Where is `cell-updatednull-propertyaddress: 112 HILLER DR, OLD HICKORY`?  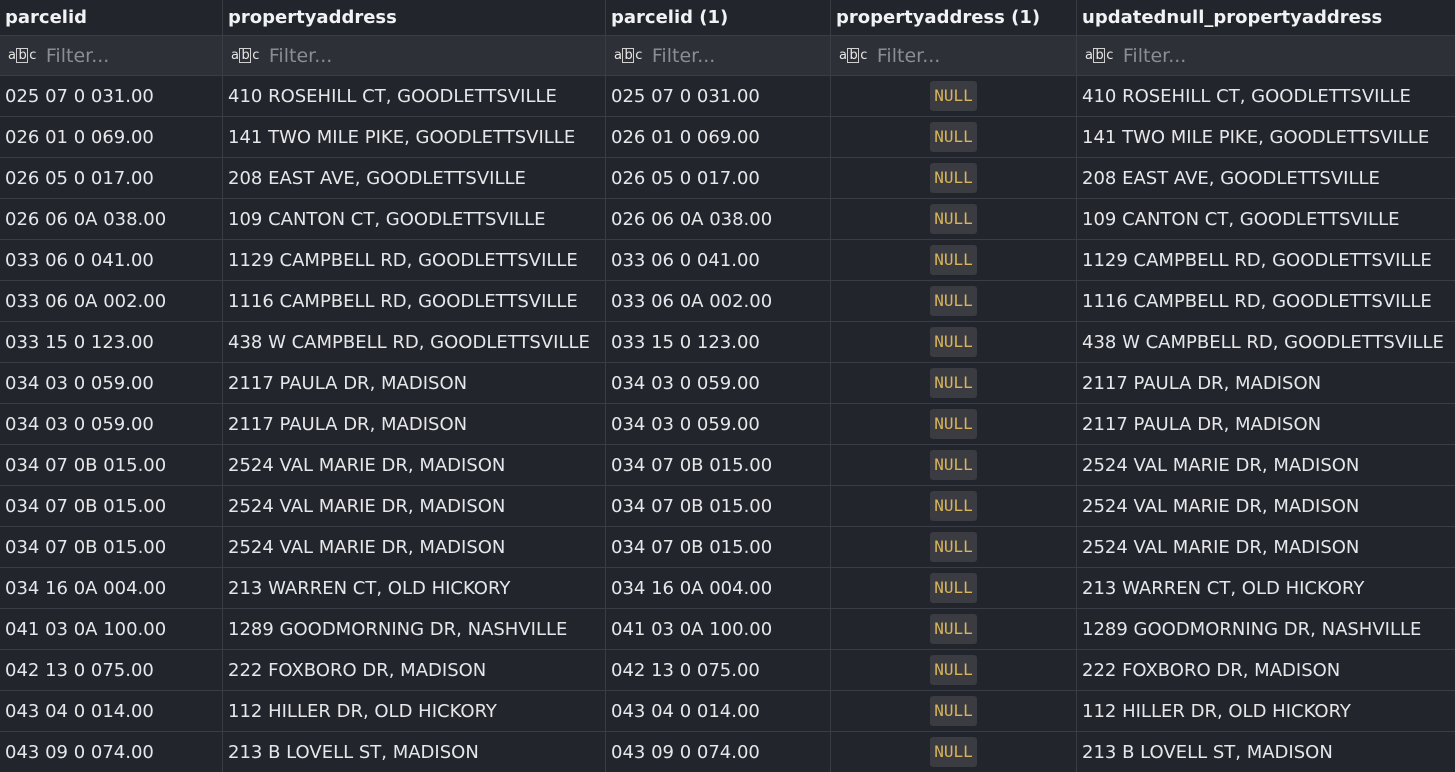 cell-updatednull-propertyaddress: 112 HILLER DR, OLD HICKORY is located at coordinates (1216, 711).